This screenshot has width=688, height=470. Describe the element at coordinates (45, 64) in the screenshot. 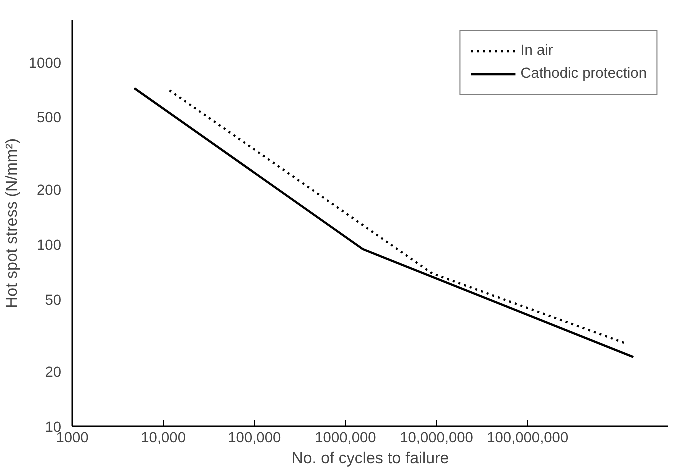

I see `y-tick-label: 1000` at that location.